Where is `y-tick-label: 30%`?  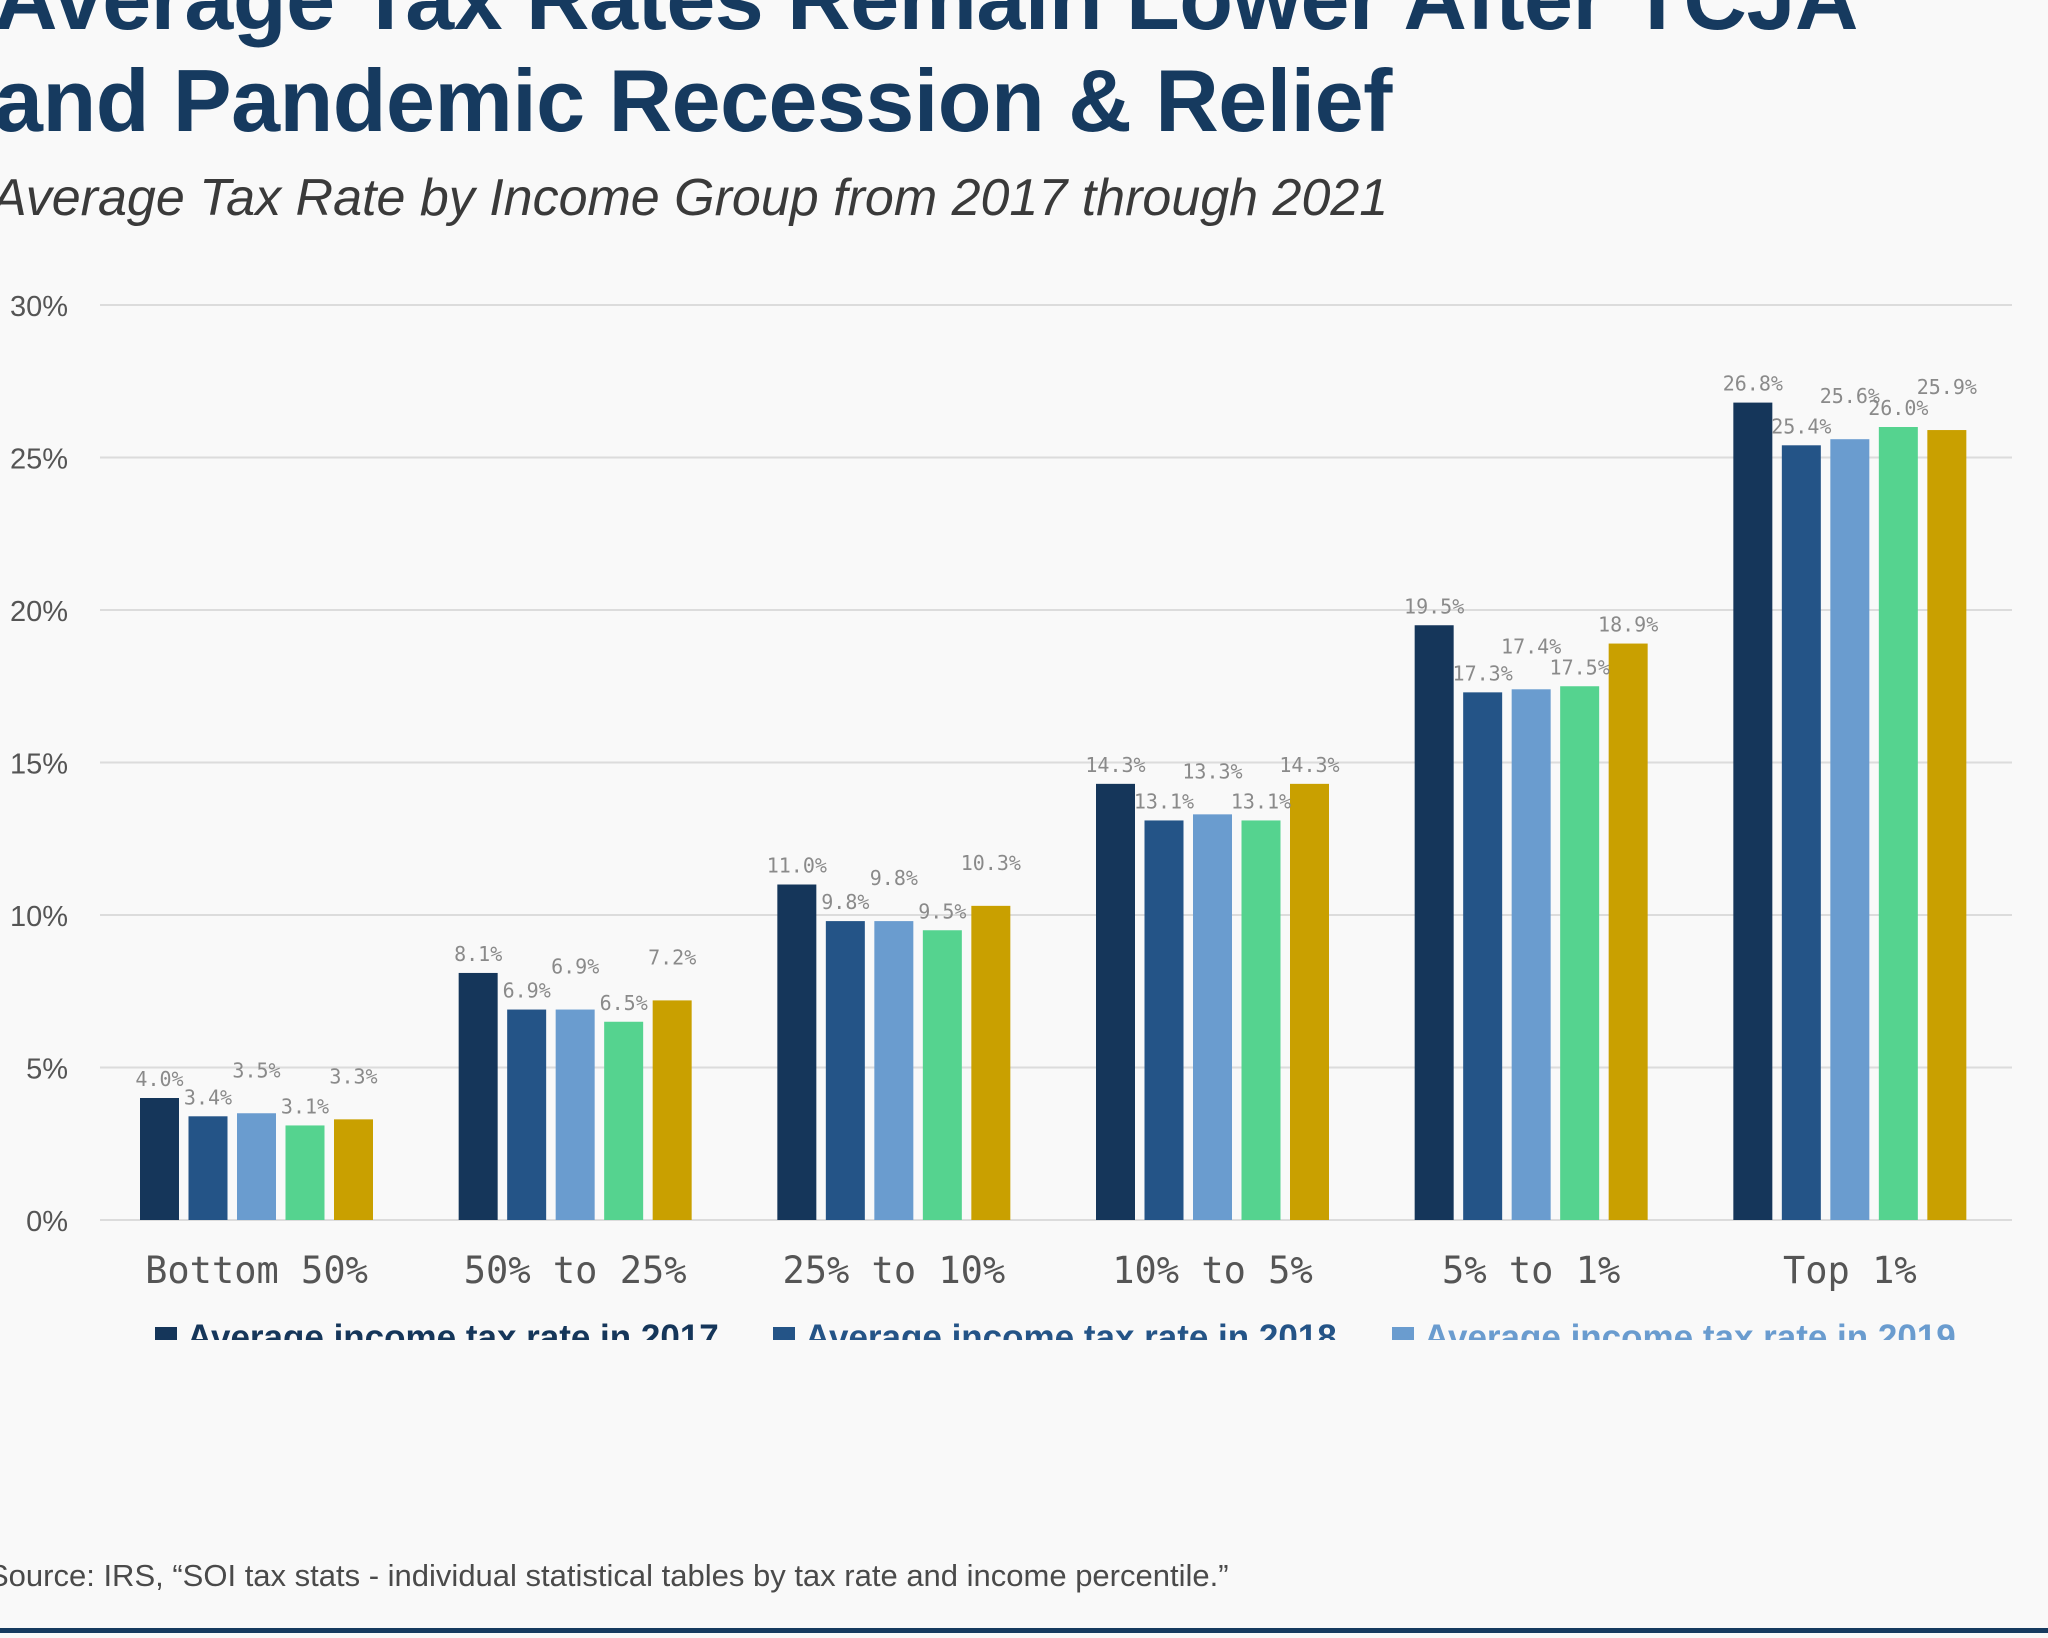 y-tick-label: 30% is located at coordinates (39, 307).